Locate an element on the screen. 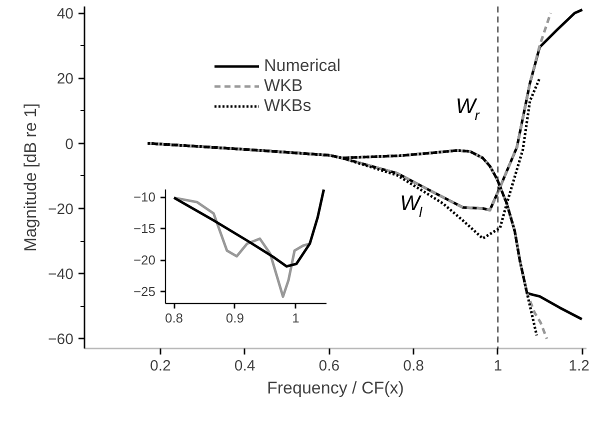 The image size is (589, 427). x-axis-title: Frequency / CF(x) is located at coordinates (335, 388).